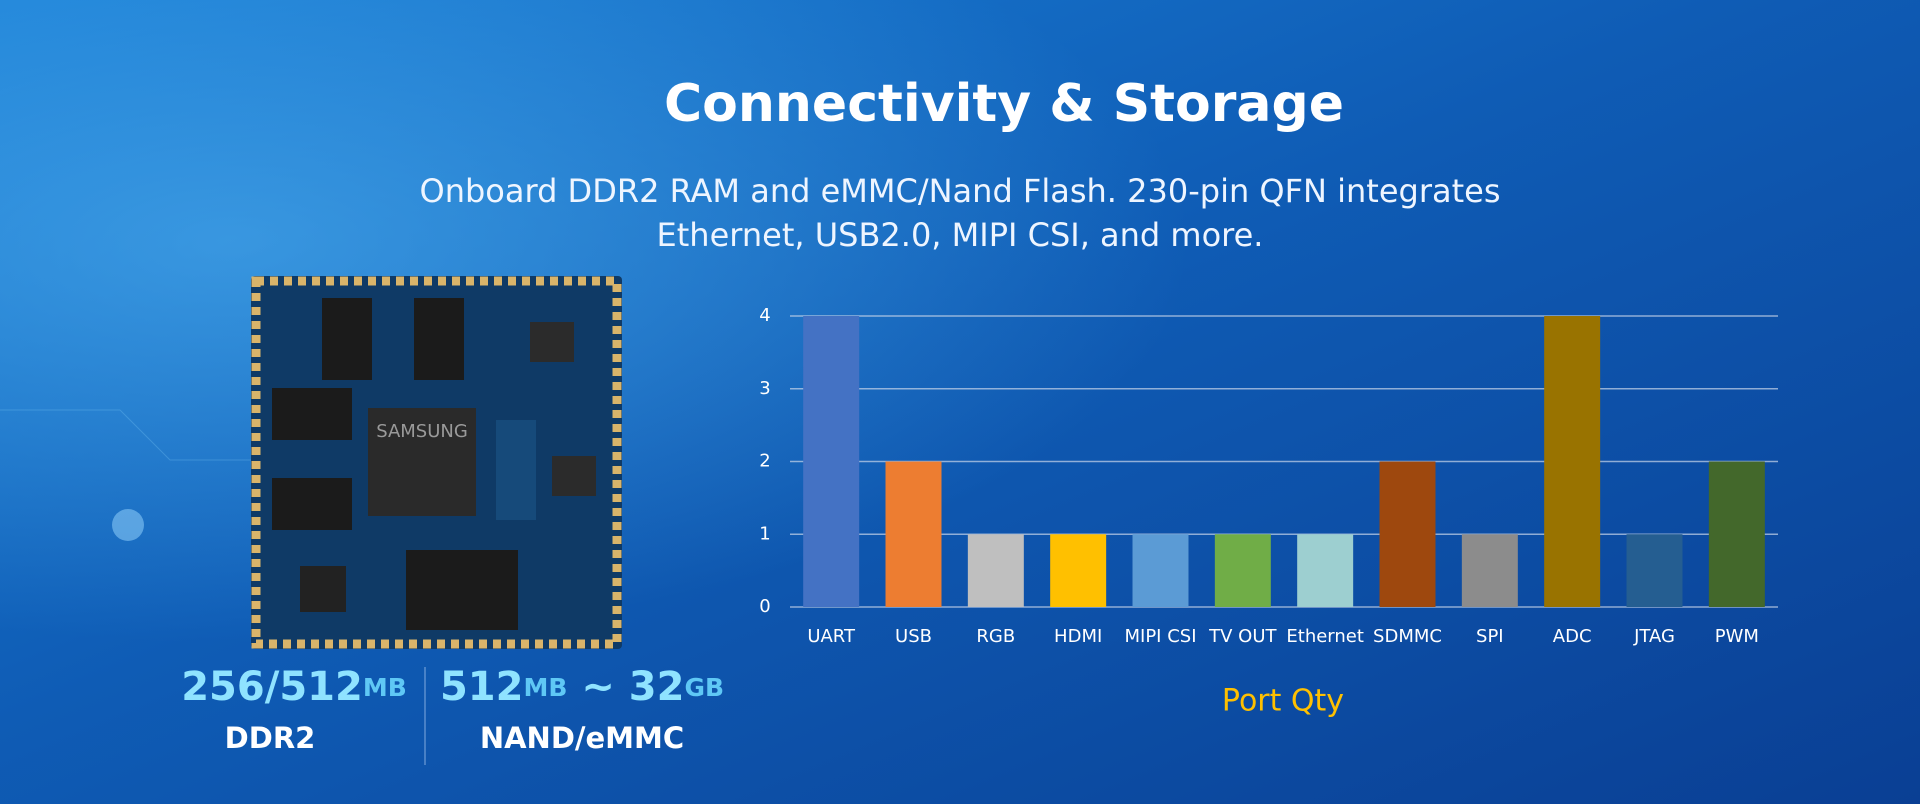 The image size is (1920, 804). I want to click on spec-number: ~ 32, so click(625, 687).